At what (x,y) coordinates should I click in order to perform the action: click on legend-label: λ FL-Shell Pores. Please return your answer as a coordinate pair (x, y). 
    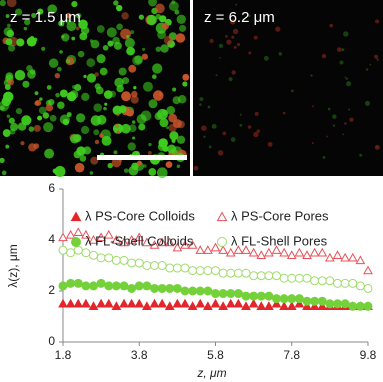
    Looking at the image, I should click on (279, 240).